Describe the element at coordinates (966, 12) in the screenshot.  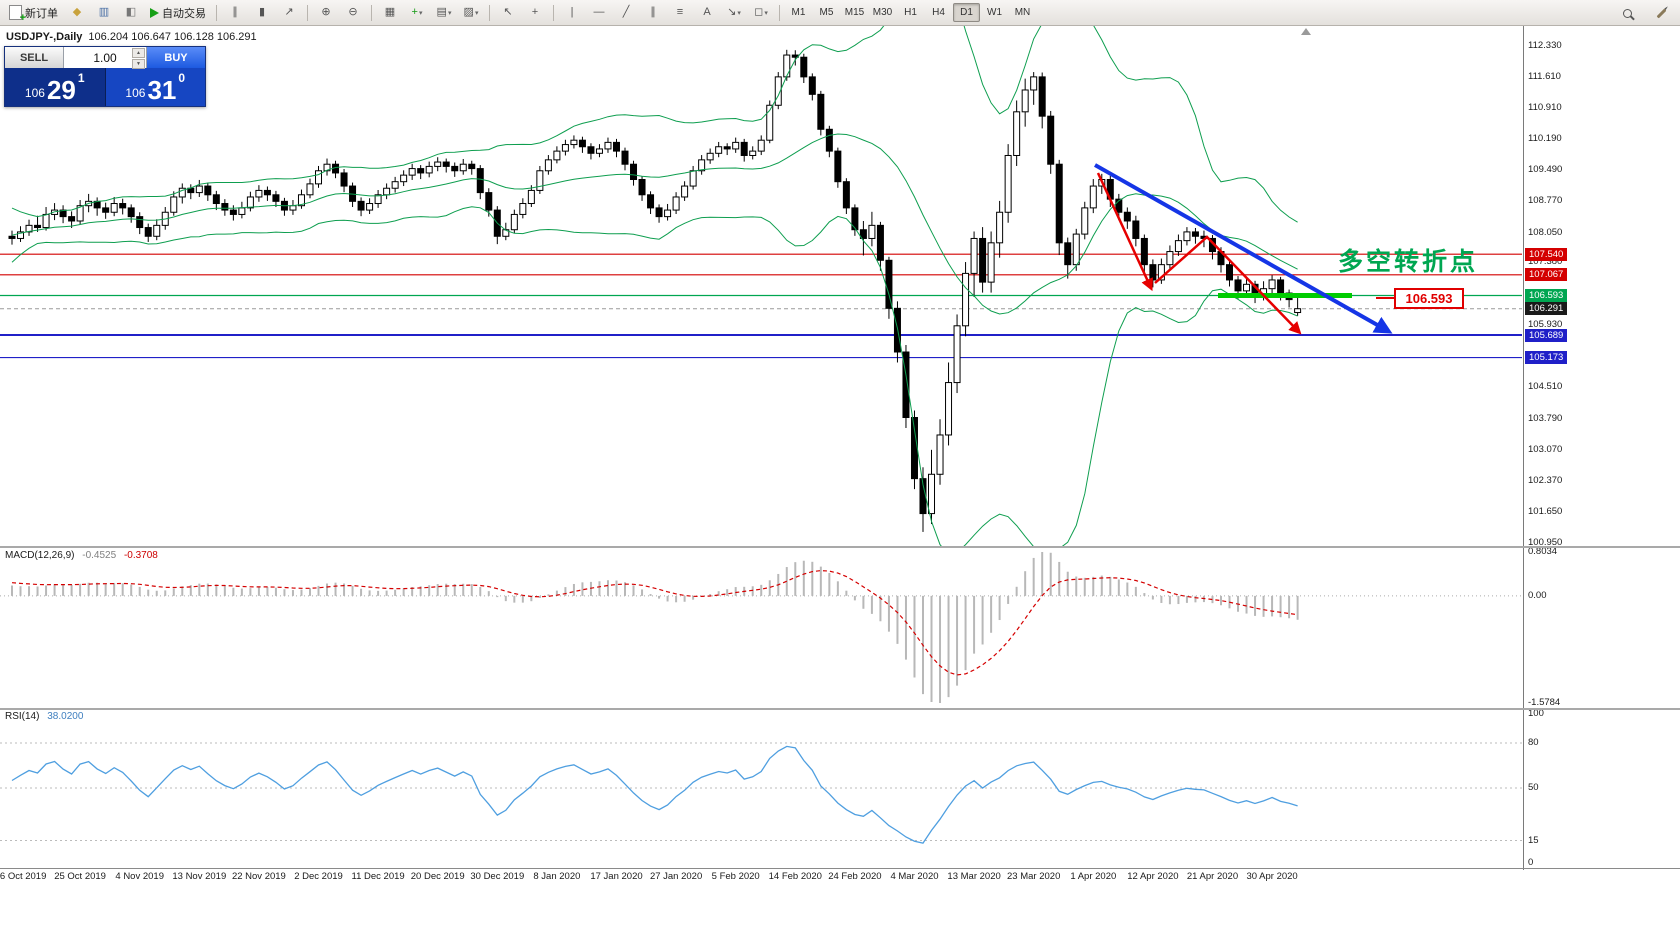
I see `timeframe-d1: D1` at that location.